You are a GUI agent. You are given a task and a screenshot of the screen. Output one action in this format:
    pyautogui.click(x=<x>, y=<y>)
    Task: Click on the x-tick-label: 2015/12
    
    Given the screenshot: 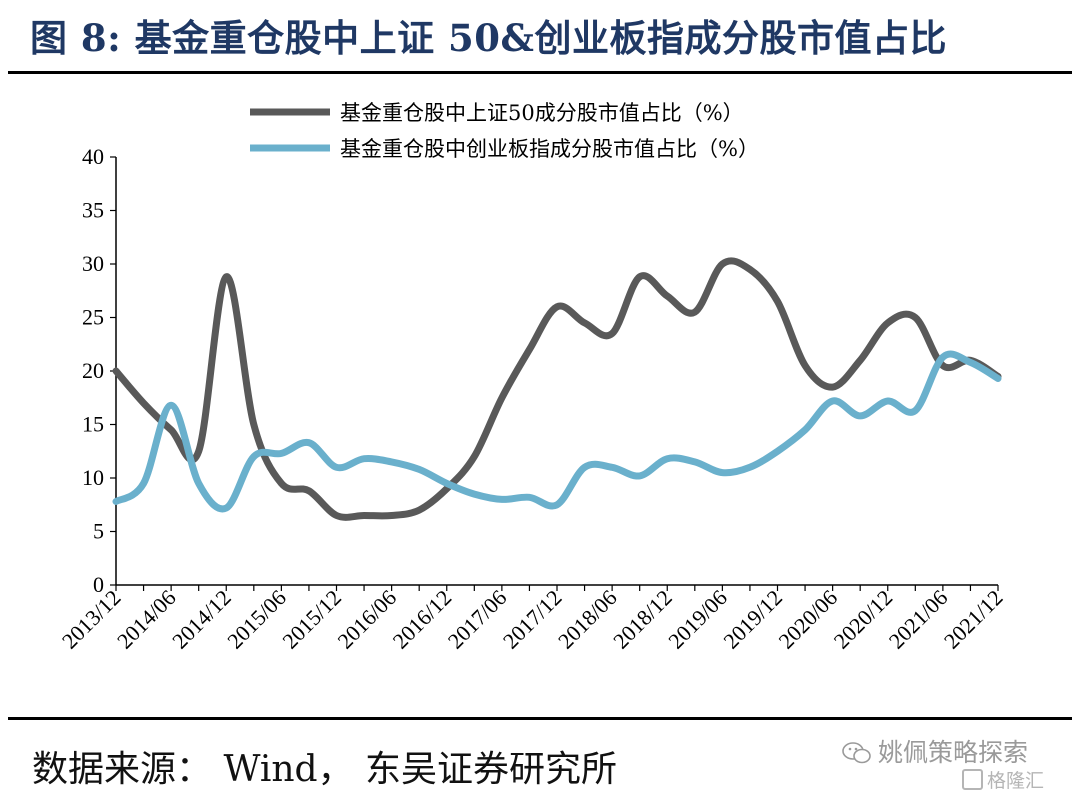 What is the action you would take?
    pyautogui.click(x=311, y=619)
    